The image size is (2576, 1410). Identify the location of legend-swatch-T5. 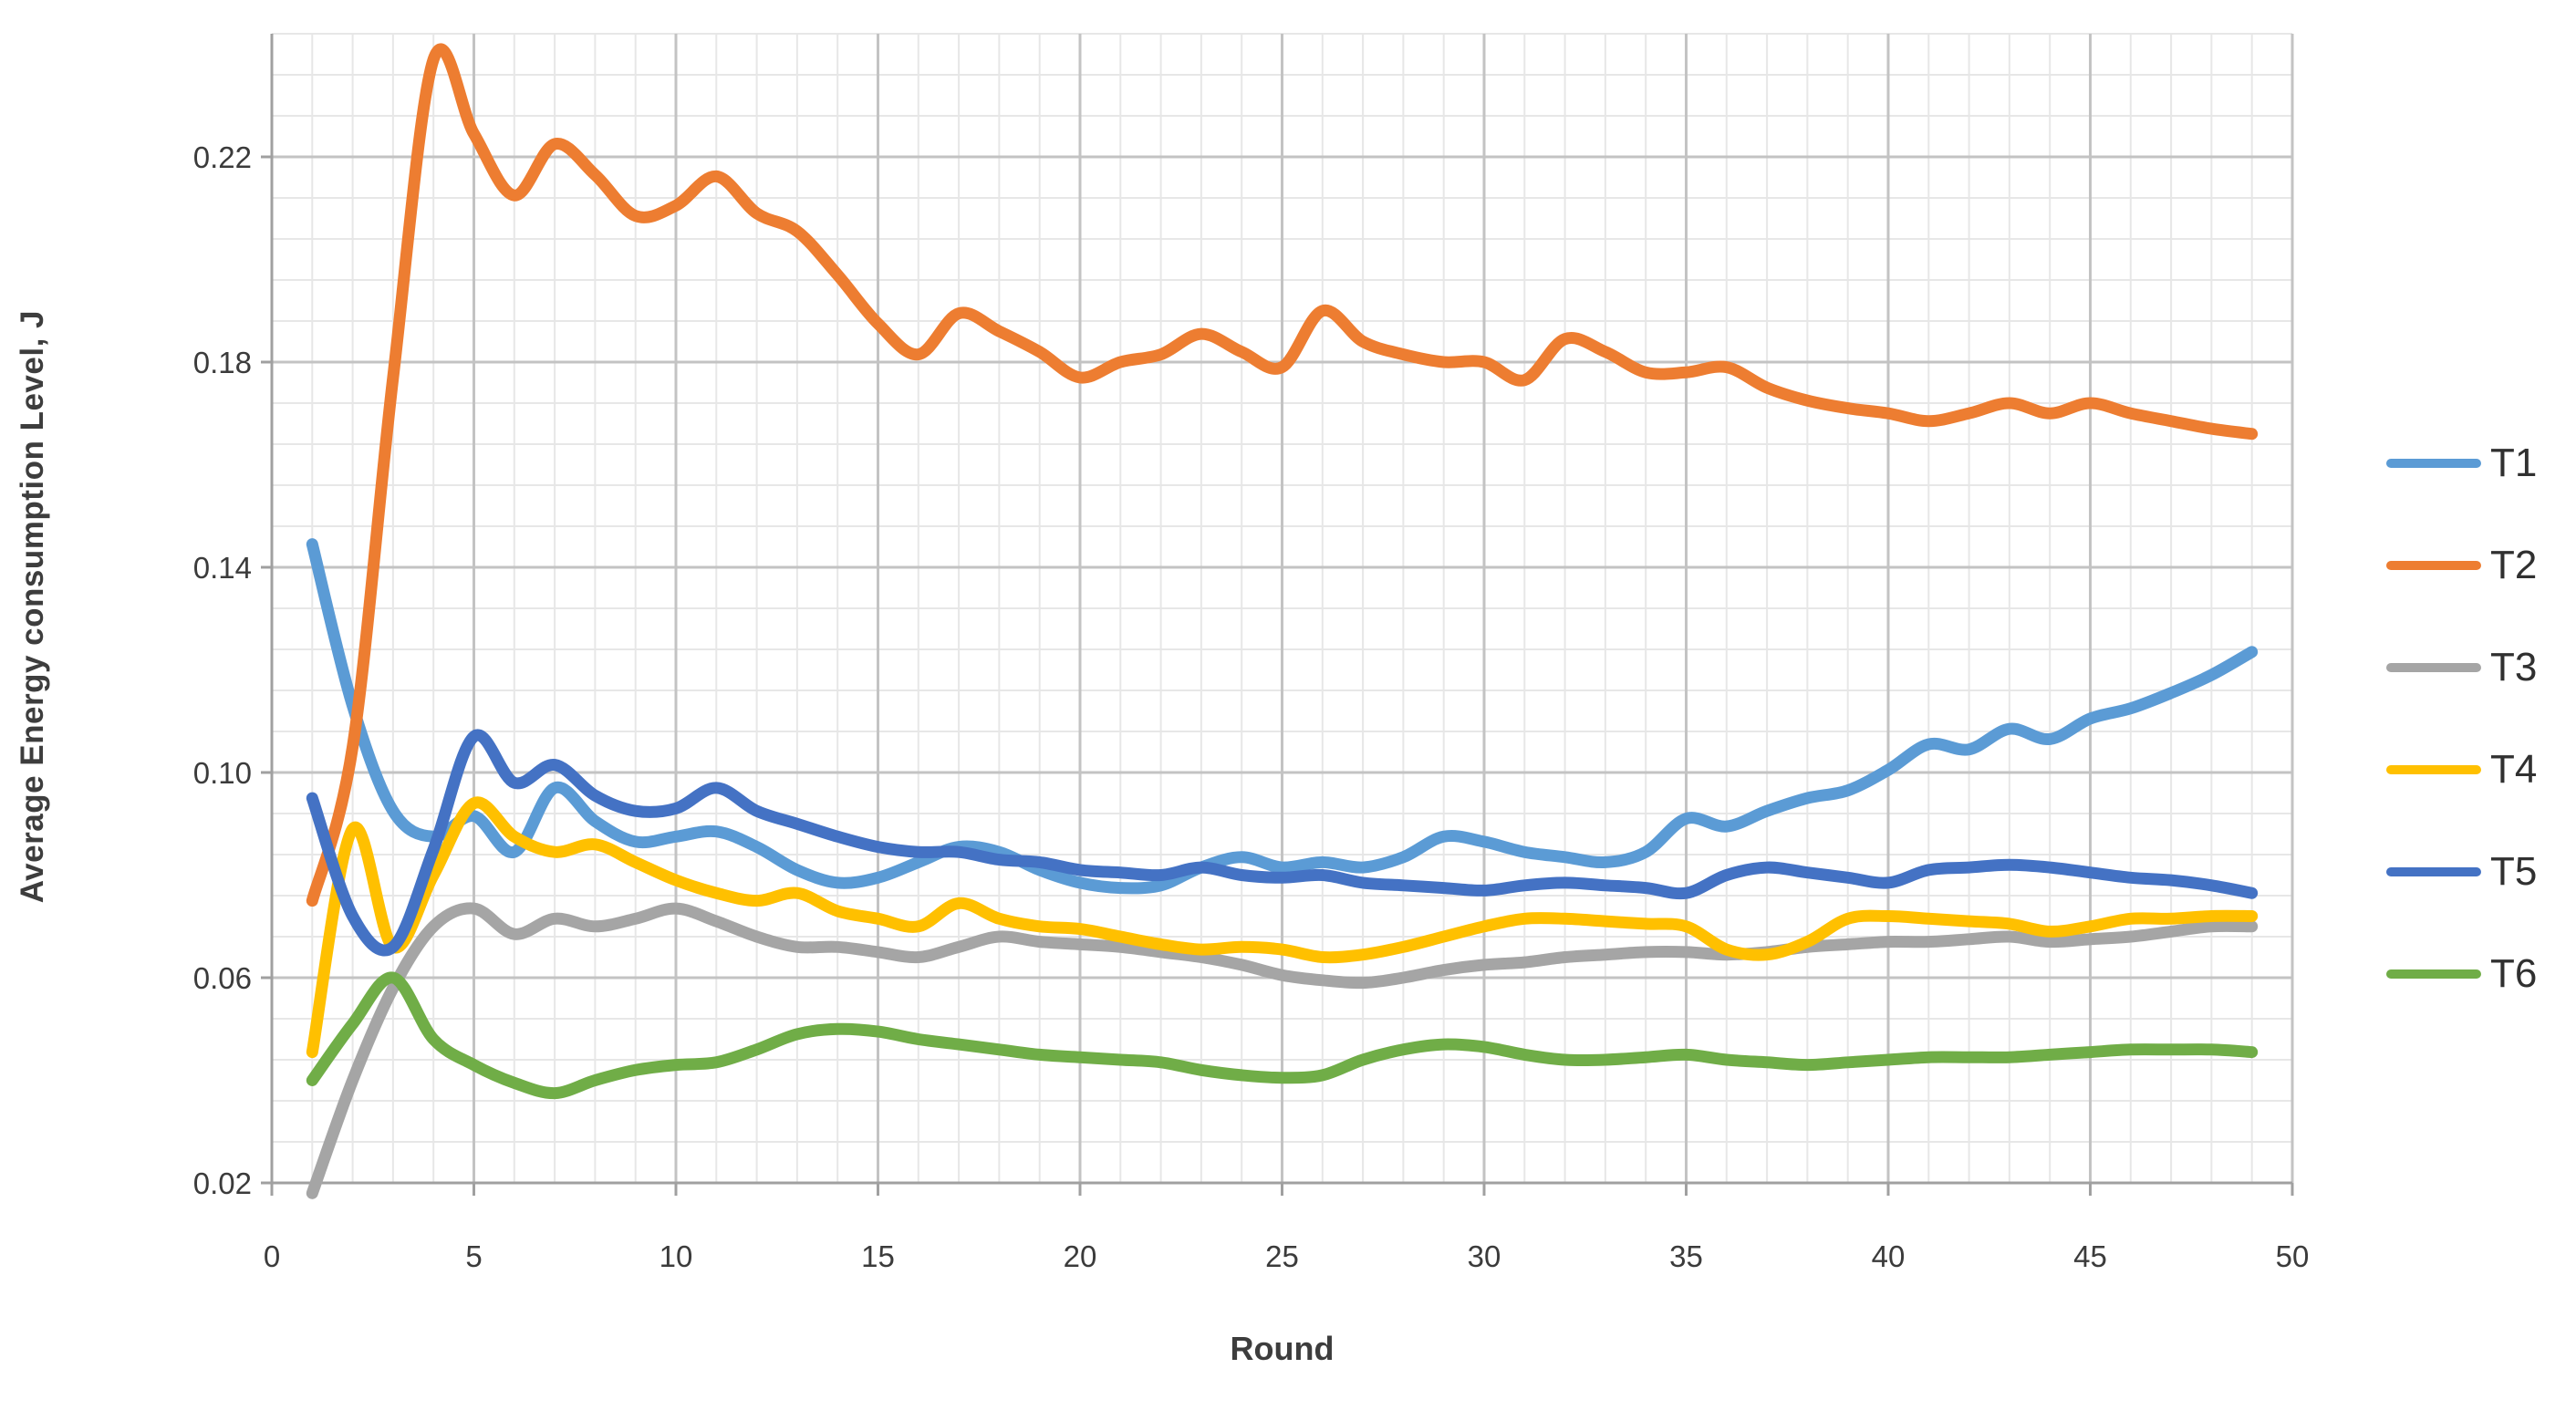
(2433, 871).